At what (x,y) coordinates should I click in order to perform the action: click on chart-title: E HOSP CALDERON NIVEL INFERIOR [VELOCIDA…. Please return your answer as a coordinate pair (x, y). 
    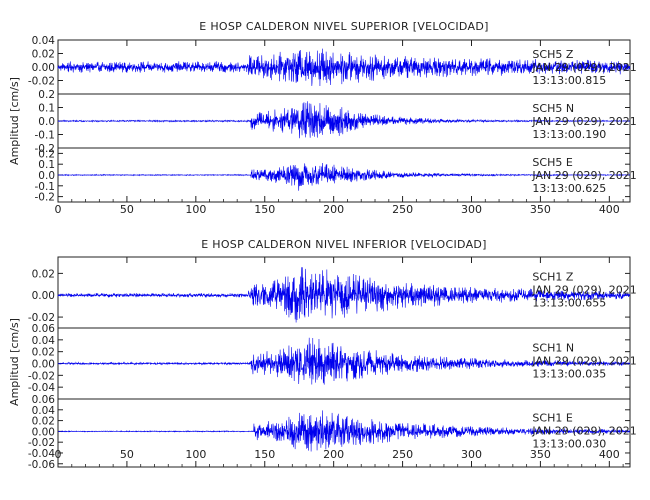
    Looking at the image, I should click on (344, 244).